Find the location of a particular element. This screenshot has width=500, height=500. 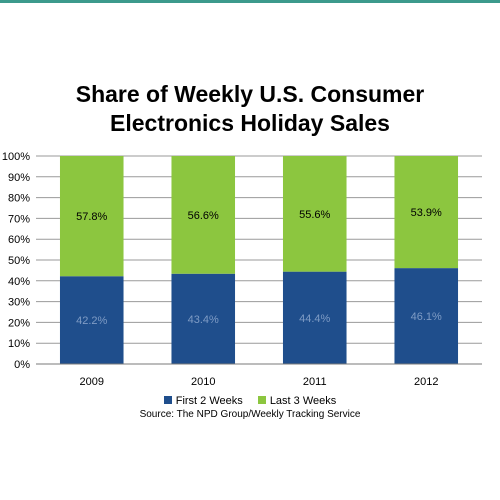

data-label: 43.4% is located at coordinates (203, 320).